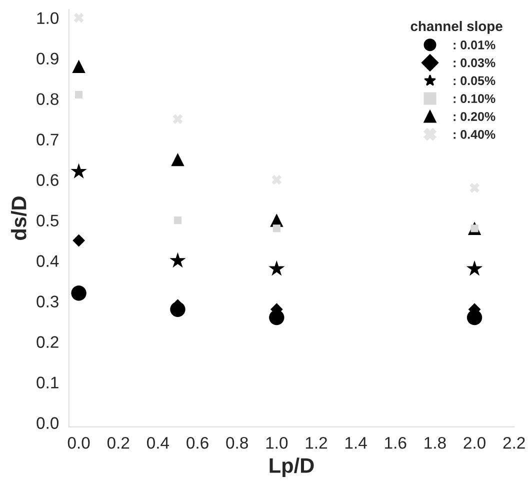 The height and width of the screenshot is (485, 530). What do you see at coordinates (47, 423) in the screenshot?
I see `y-tick-label: 0.0` at bounding box center [47, 423].